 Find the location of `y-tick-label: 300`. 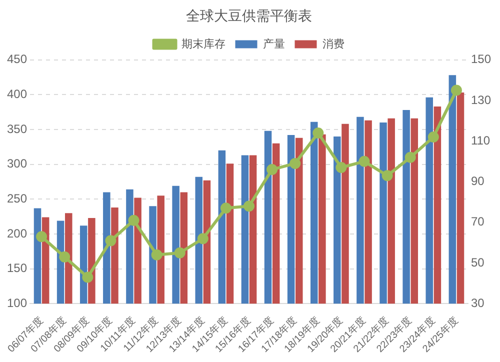

y-tick-label: 300 is located at coordinates (17, 163).